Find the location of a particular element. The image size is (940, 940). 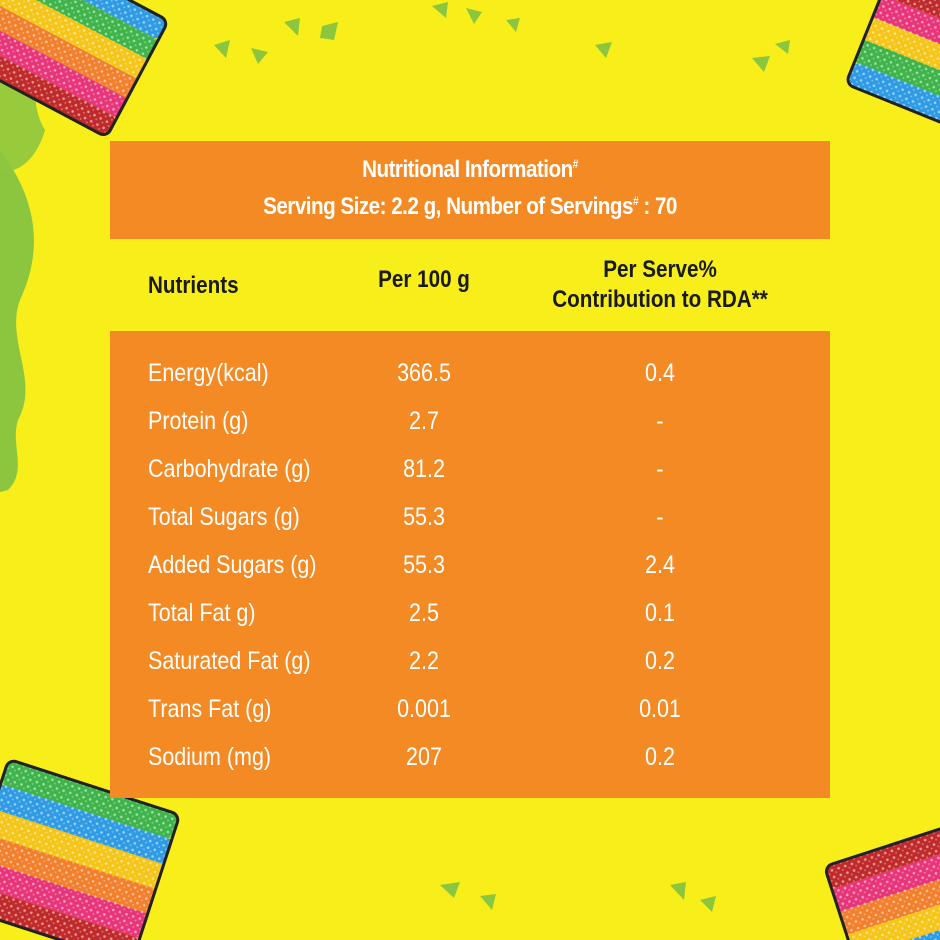

table-row: Trans Fat (g) 0.001 0.01 is located at coordinates (470, 709).